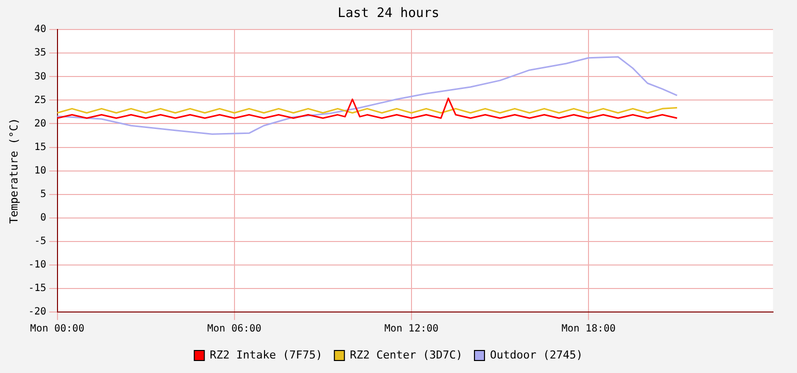 The height and width of the screenshot is (373, 797). Describe the element at coordinates (40, 241) in the screenshot. I see `y-tick-label: -5` at that location.